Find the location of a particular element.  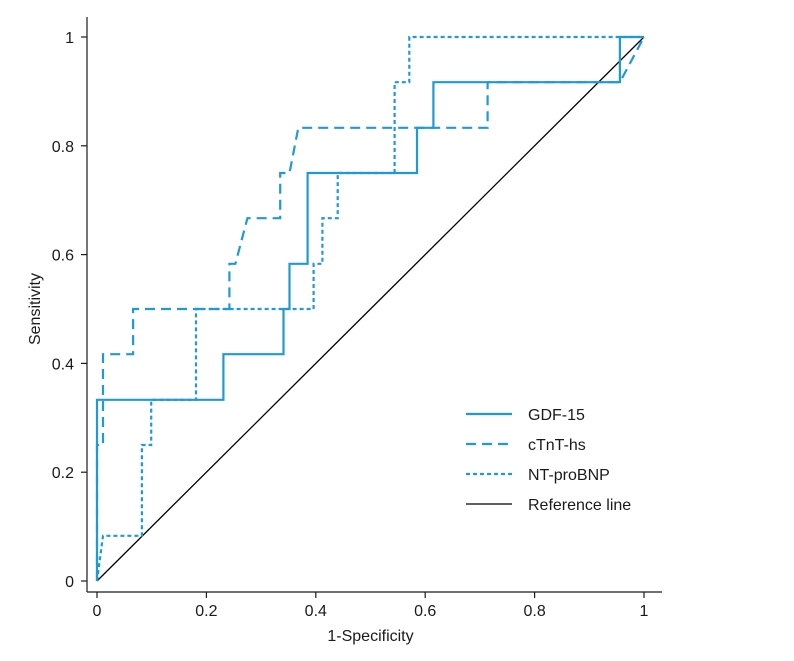

y-tick-label: 1 is located at coordinates (69, 38).